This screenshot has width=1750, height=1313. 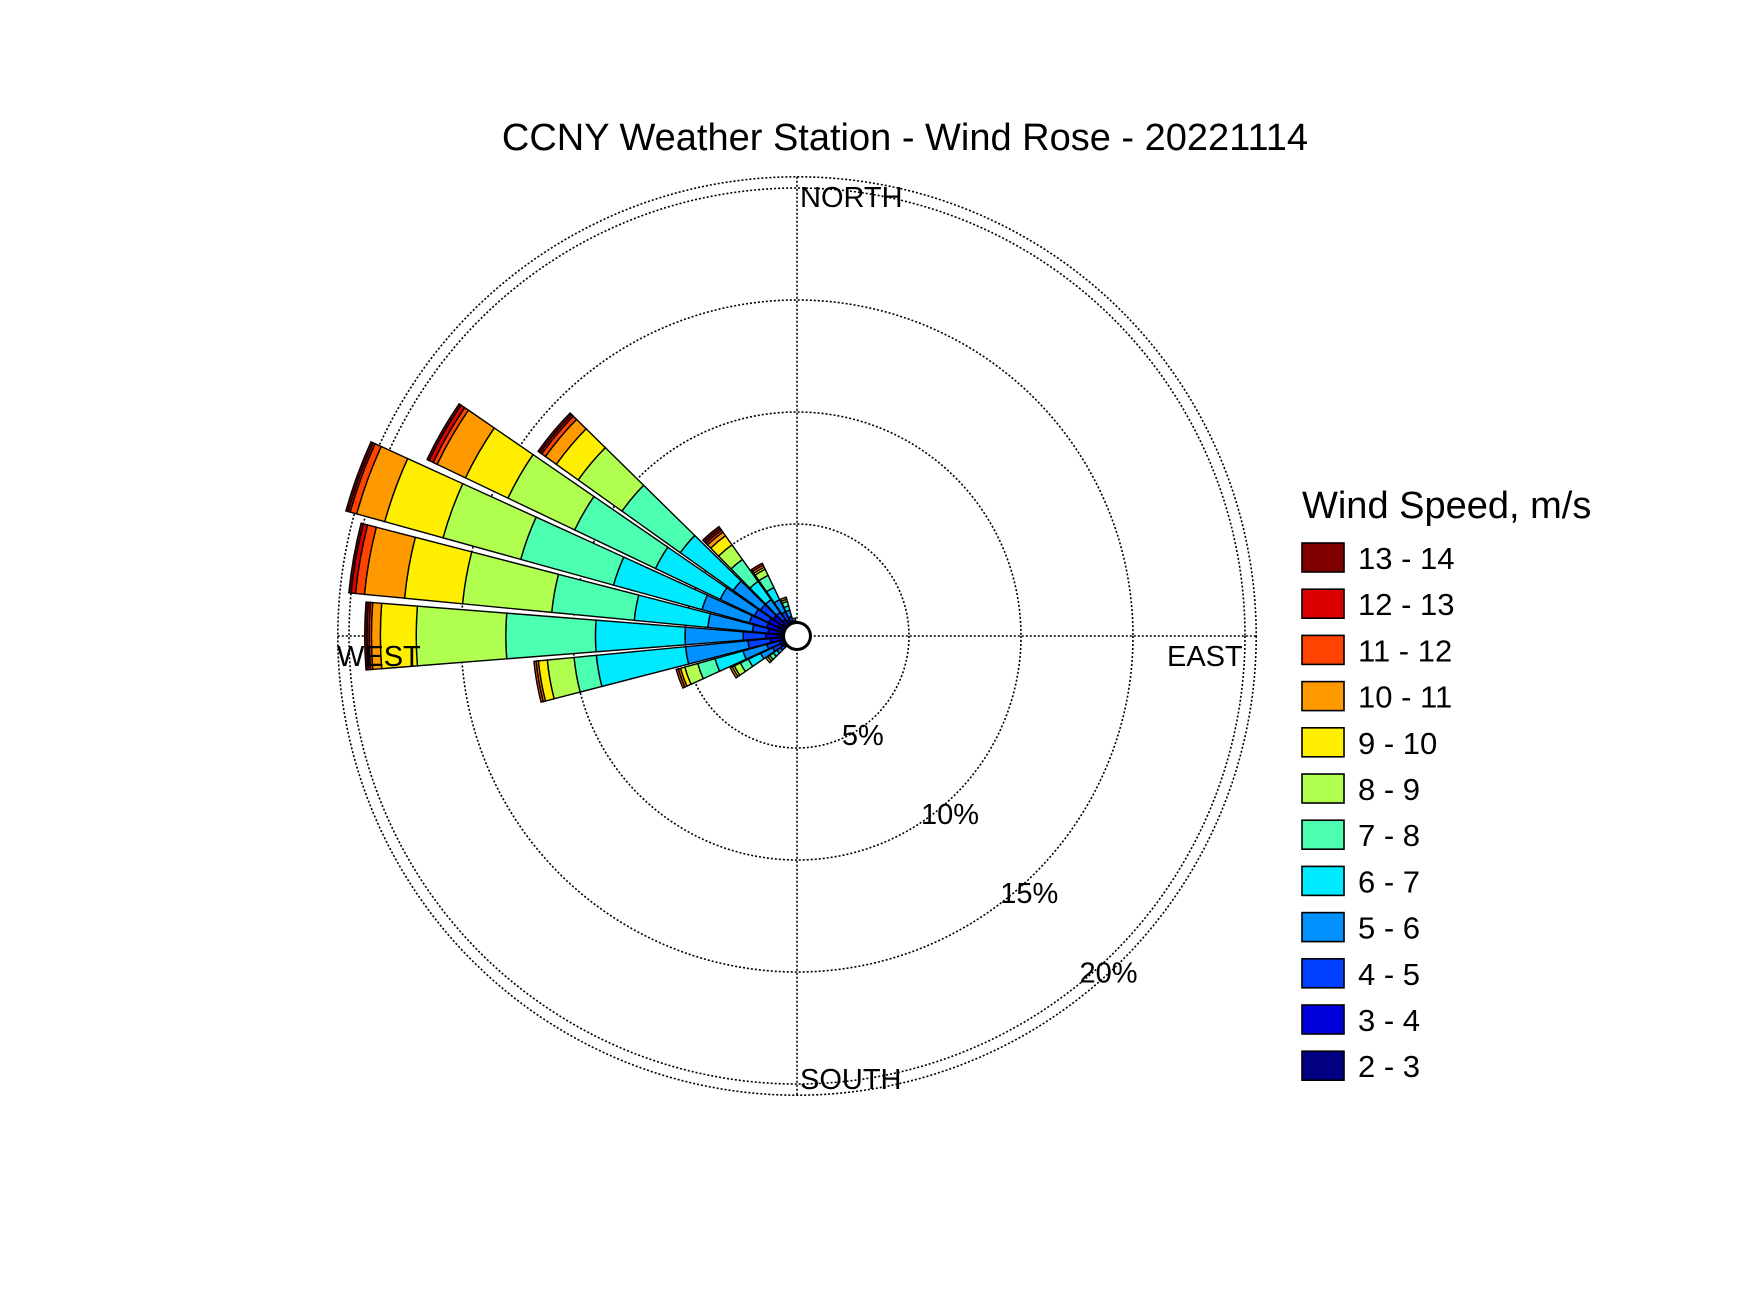 I want to click on wind-sectors, so click(x=571, y=553).